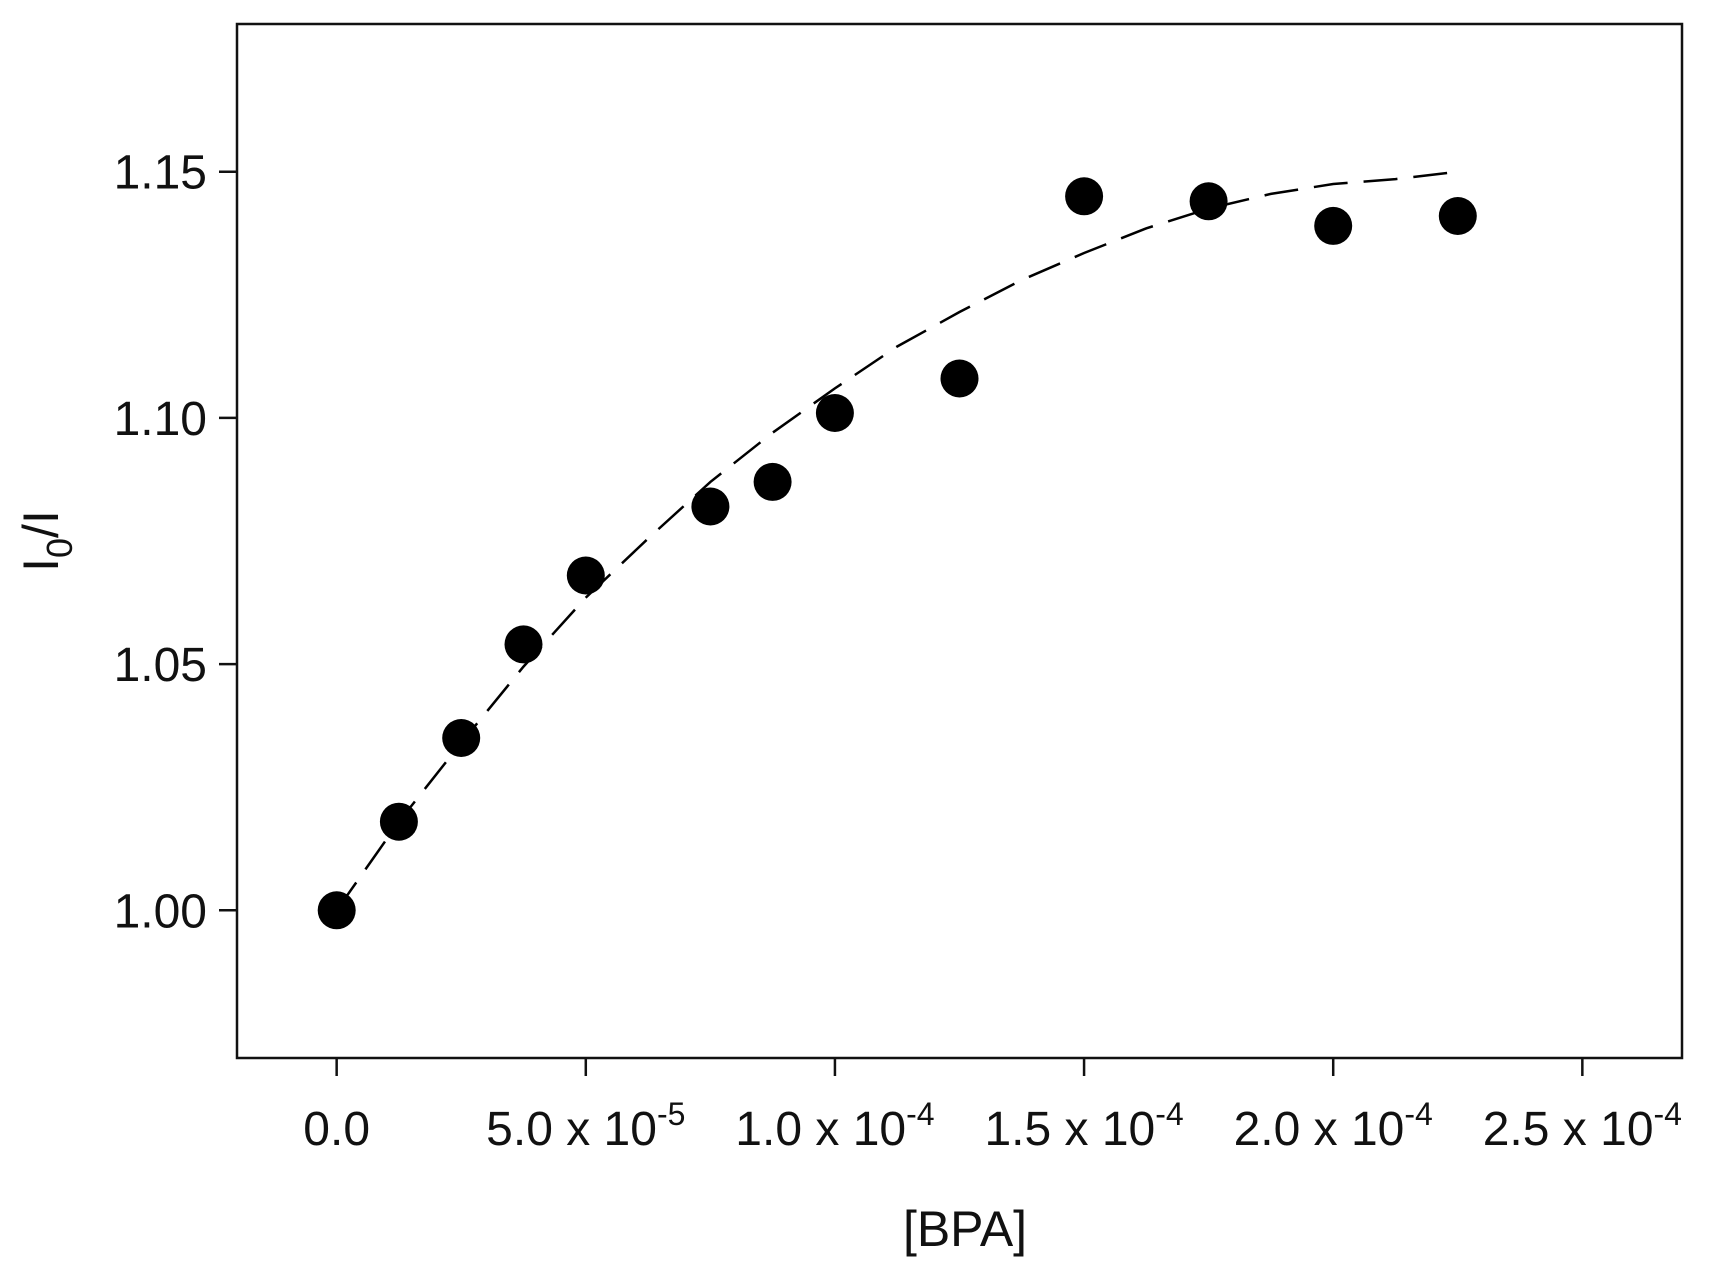 The image size is (1722, 1266). I want to click on y-axis-title-rest: /I, so click(41, 524).